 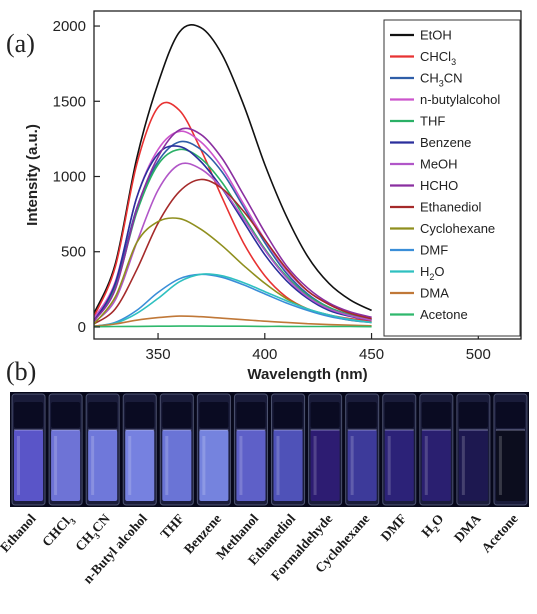 What do you see at coordinates (69, 26) in the screenshot?
I see `y-tick-label: 2000` at bounding box center [69, 26].